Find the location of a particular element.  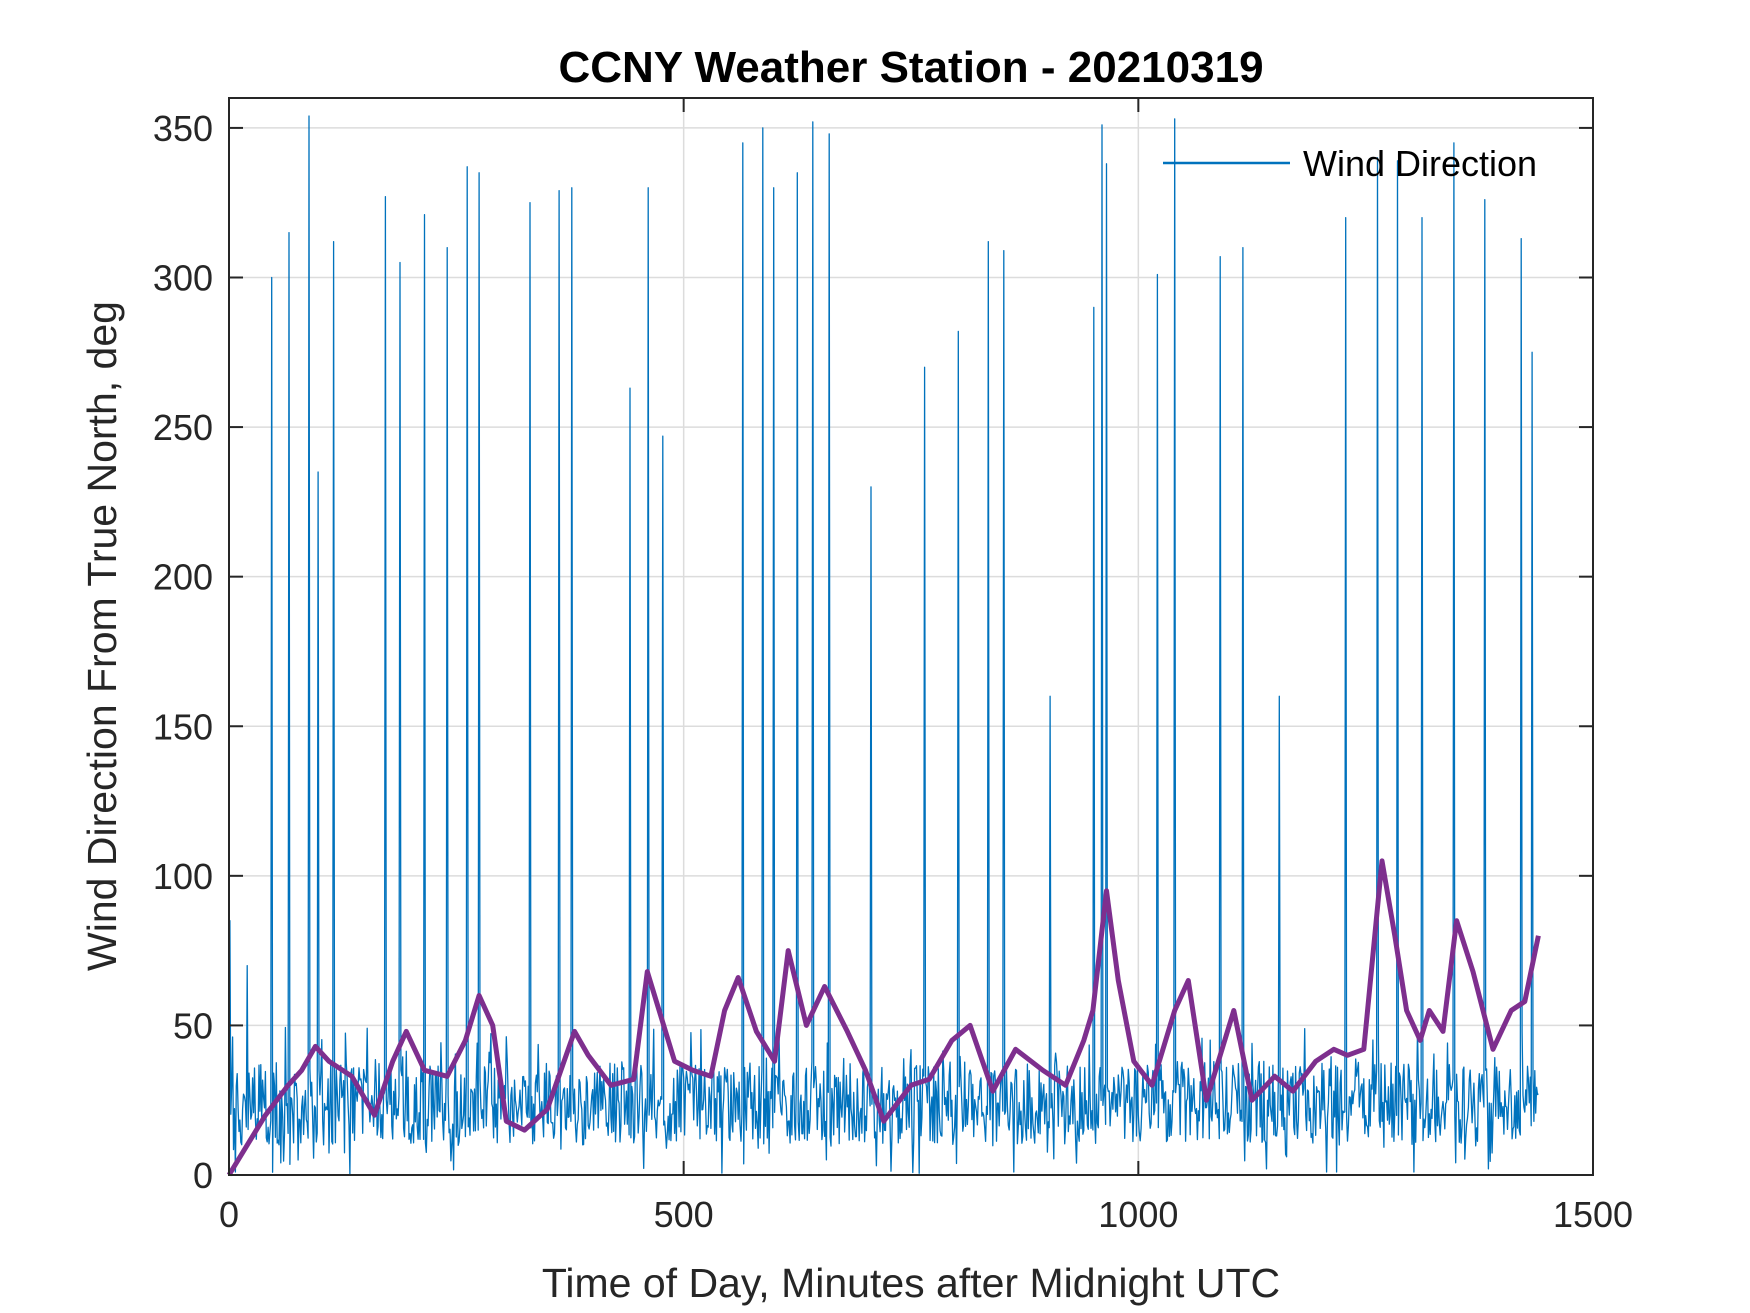

x-tick-label: 1500 is located at coordinates (1593, 1214).